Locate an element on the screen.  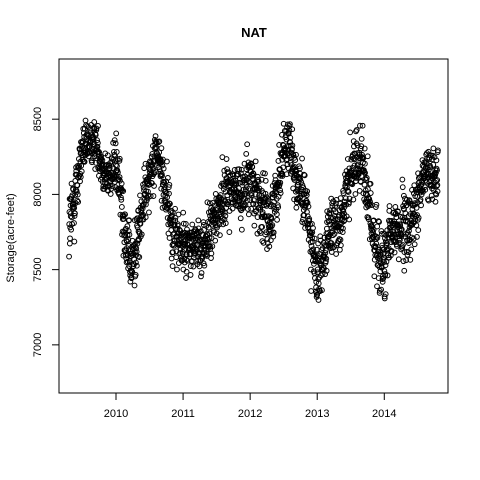
y-tick-label: 8000 is located at coordinates (38, 194).